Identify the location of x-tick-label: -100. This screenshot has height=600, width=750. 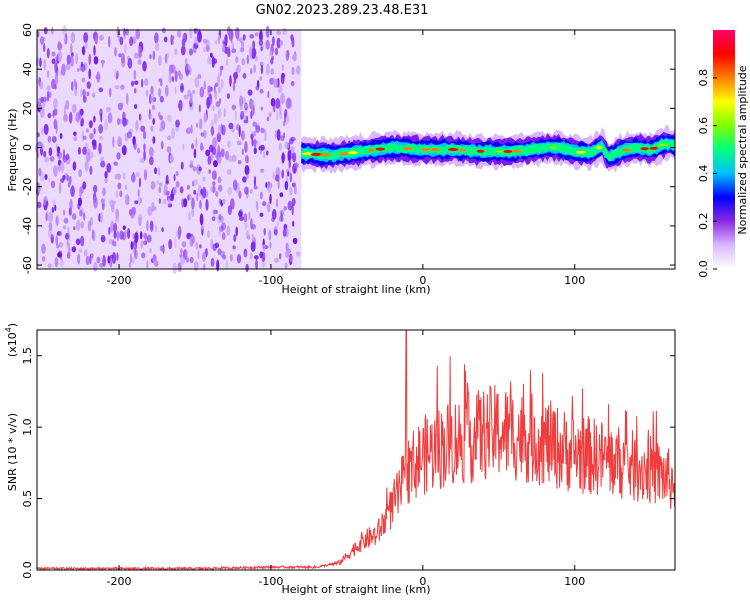
(270, 280).